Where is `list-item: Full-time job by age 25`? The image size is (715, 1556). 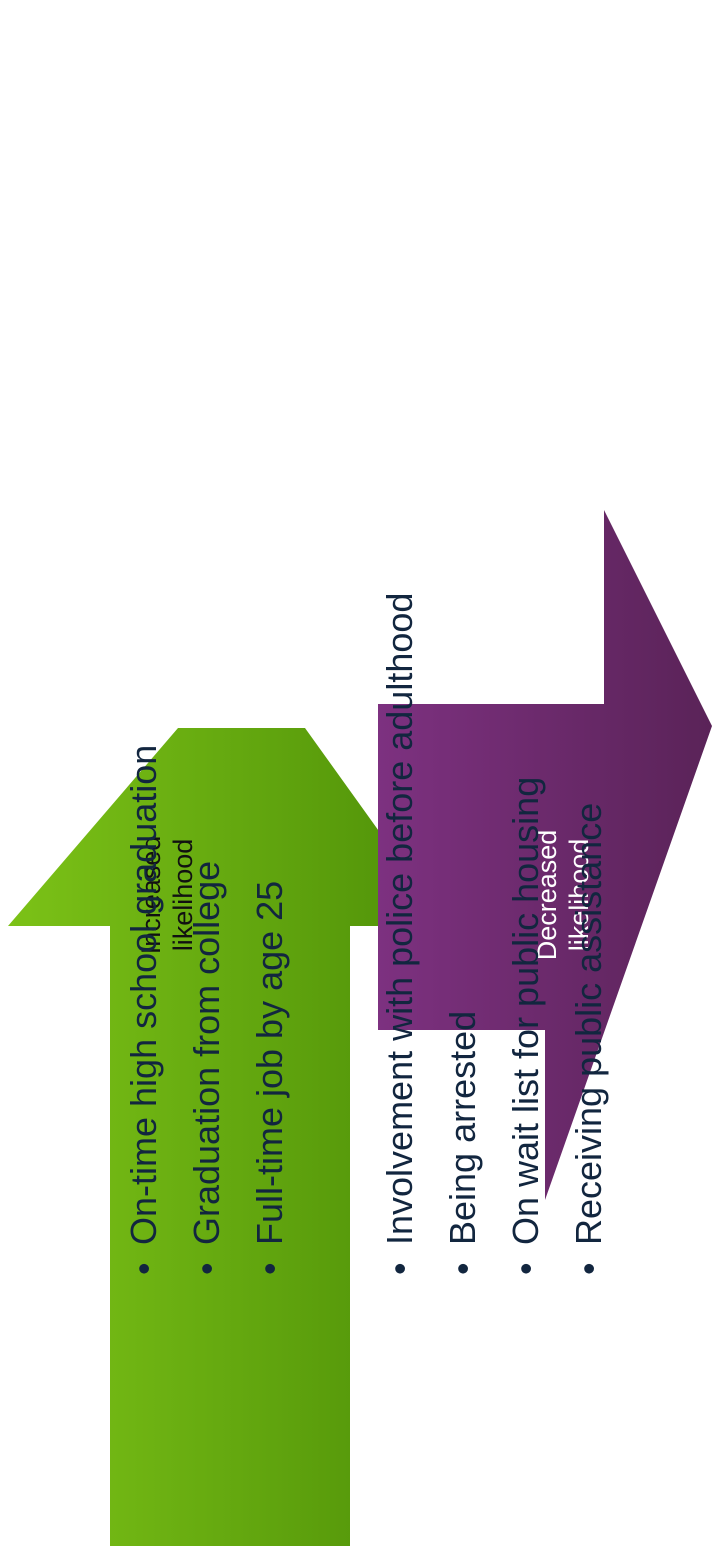
list-item: Full-time job by age 25 is located at coordinates (269, 1010).